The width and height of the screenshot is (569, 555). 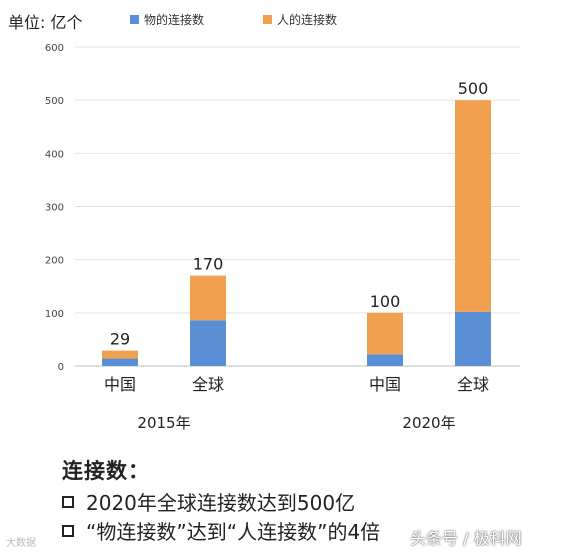 I want to click on note-text-2: “物连接数”达到“人连接数”的4倍, so click(x=233, y=532).